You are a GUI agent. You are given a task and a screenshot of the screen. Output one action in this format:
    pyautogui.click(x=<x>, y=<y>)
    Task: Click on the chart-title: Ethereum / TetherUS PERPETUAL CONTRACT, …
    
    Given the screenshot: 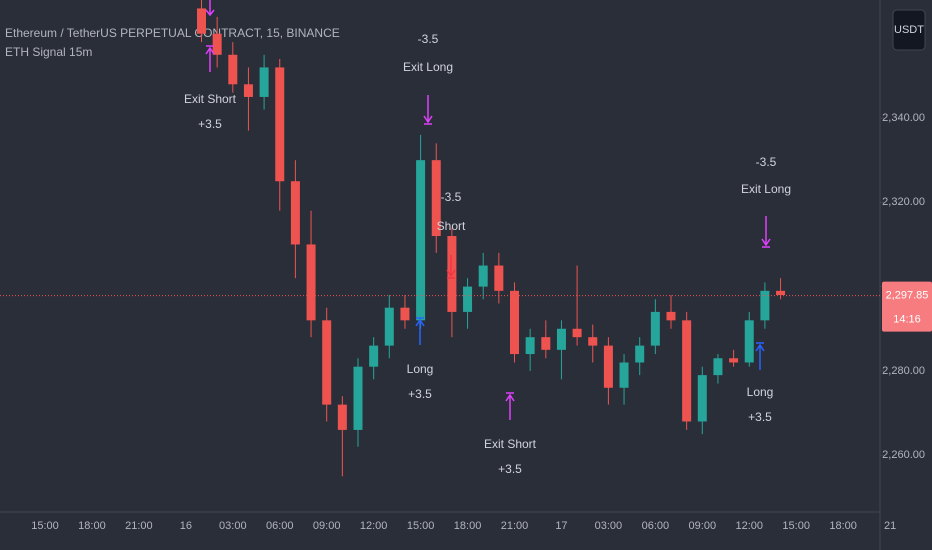 What is the action you would take?
    pyautogui.click(x=172, y=33)
    